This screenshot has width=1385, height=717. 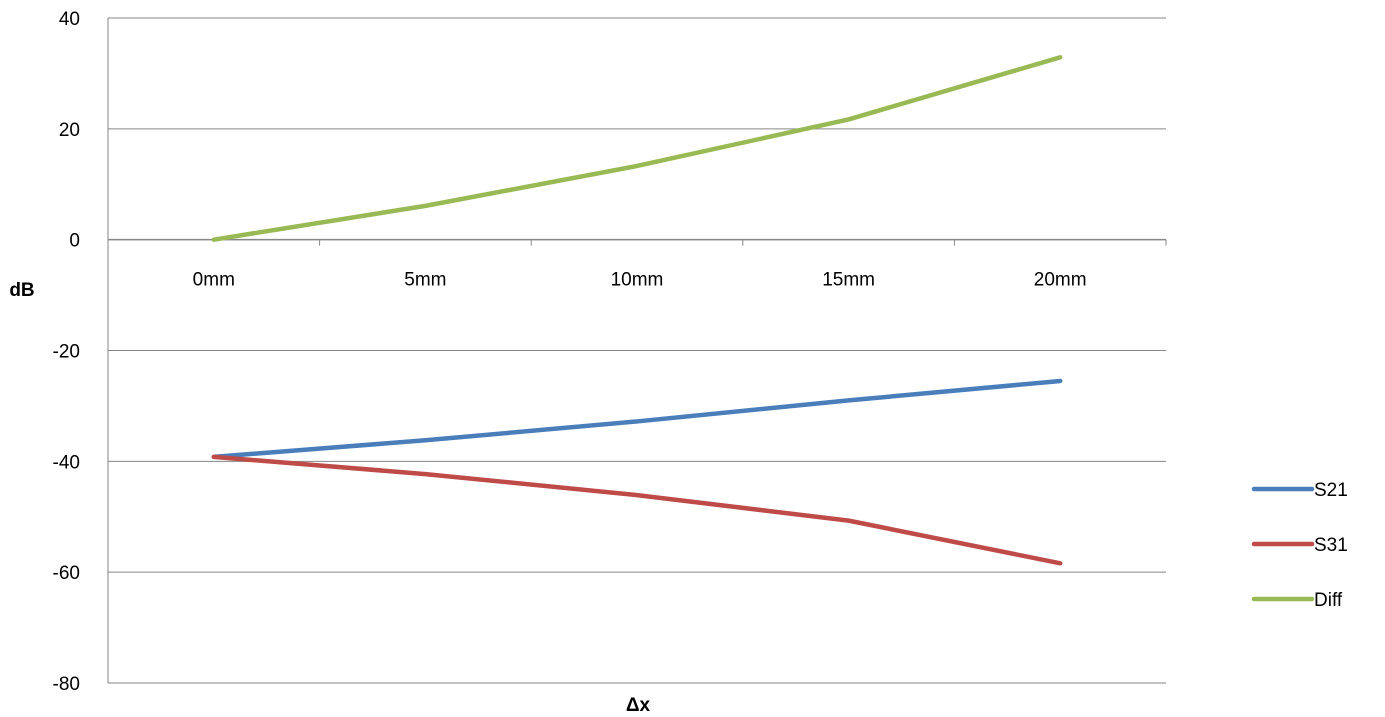 I want to click on y-tick-label: 40, so click(x=69, y=19).